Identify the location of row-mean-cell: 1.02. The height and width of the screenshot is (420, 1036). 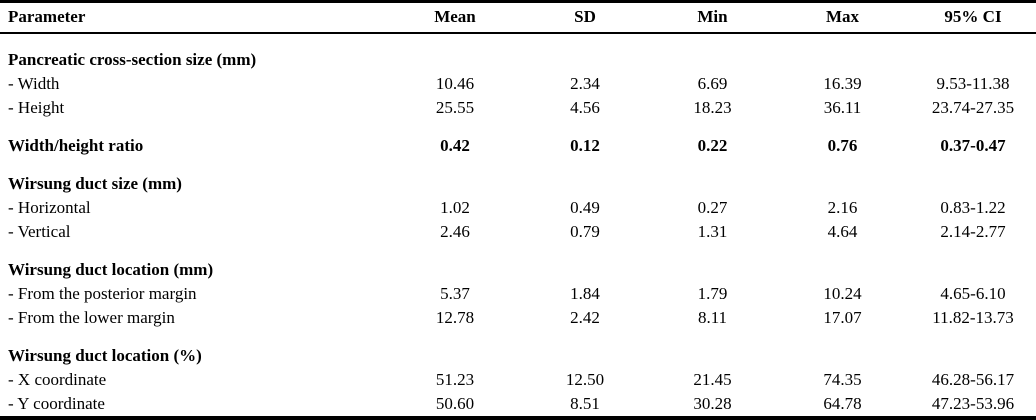
(455, 207).